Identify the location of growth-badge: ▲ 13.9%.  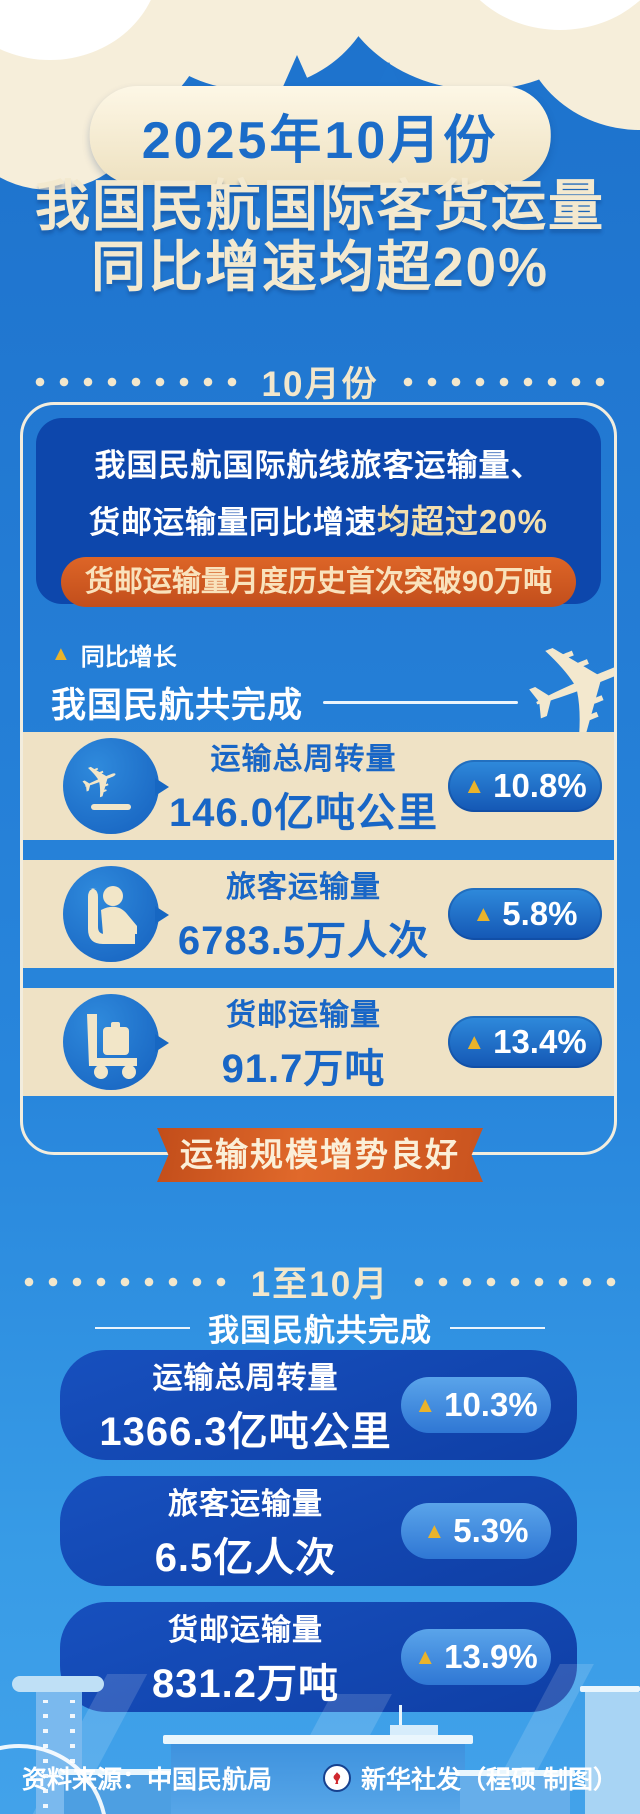
(476, 1657).